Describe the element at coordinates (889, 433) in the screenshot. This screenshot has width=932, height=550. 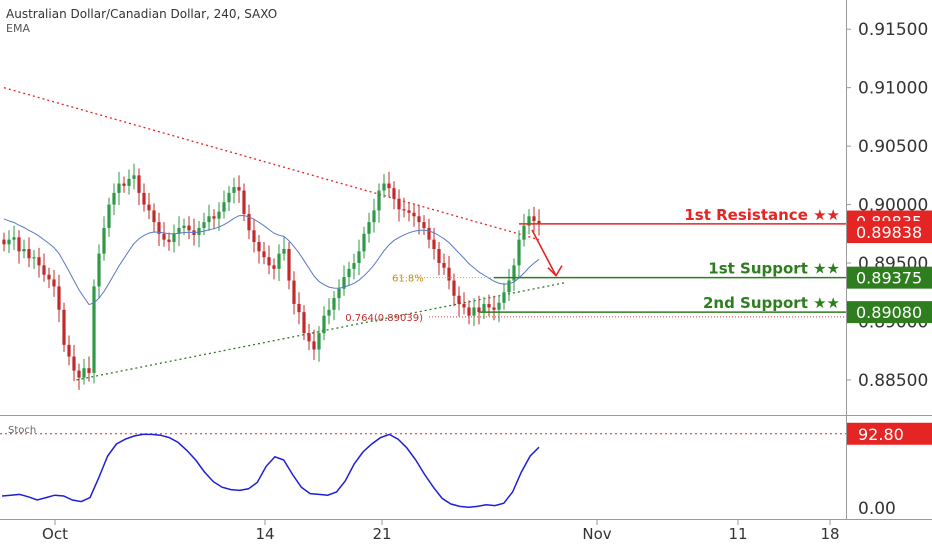
I see `stoch-current-box` at that location.